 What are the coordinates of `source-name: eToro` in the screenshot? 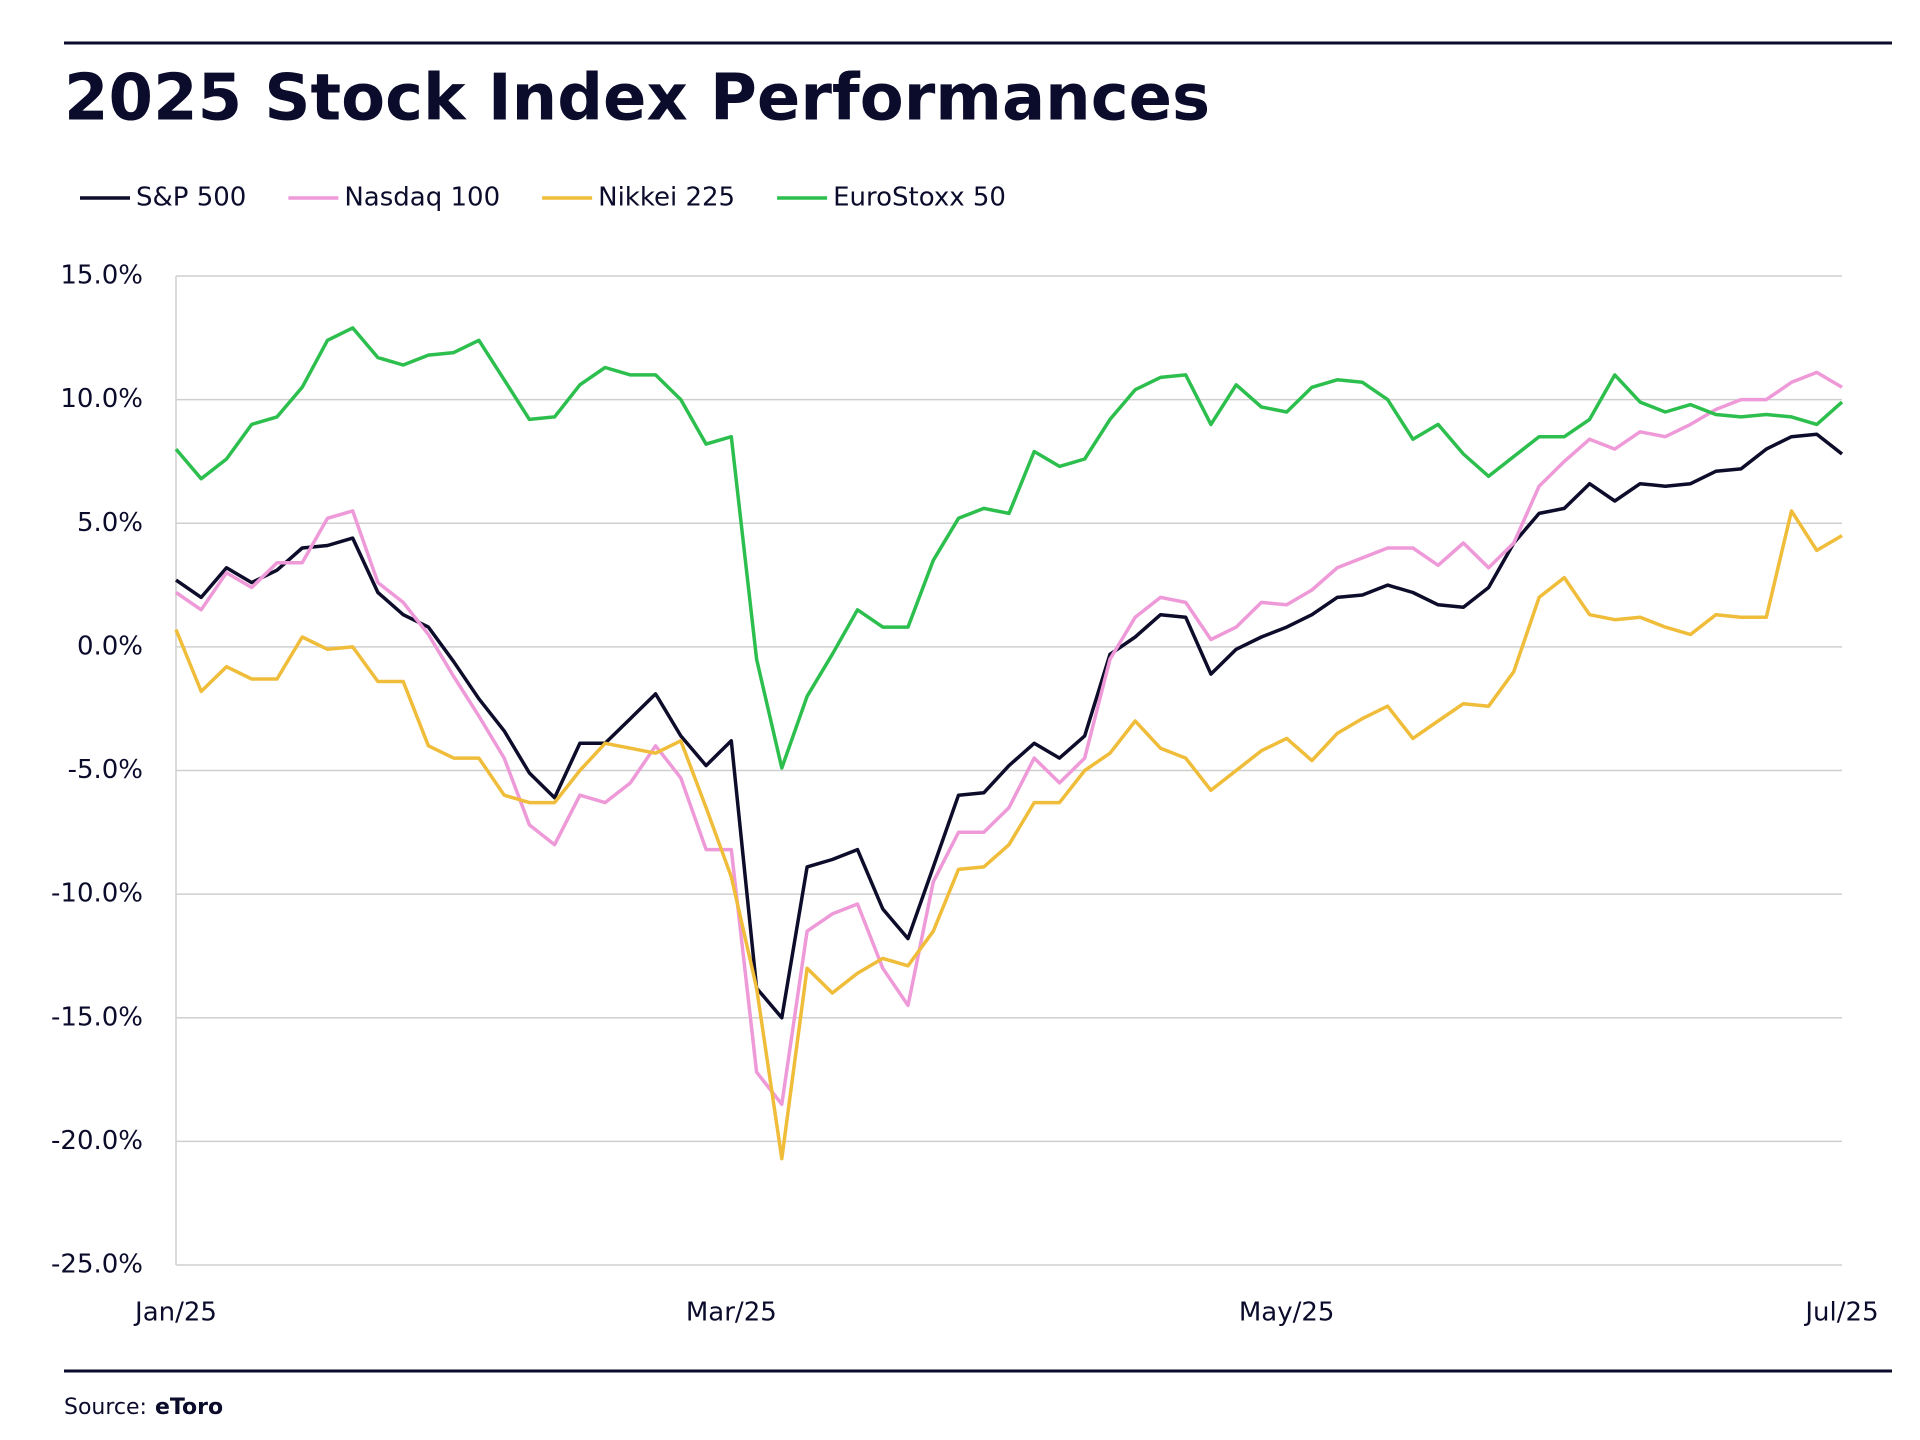 It's located at (189, 1407).